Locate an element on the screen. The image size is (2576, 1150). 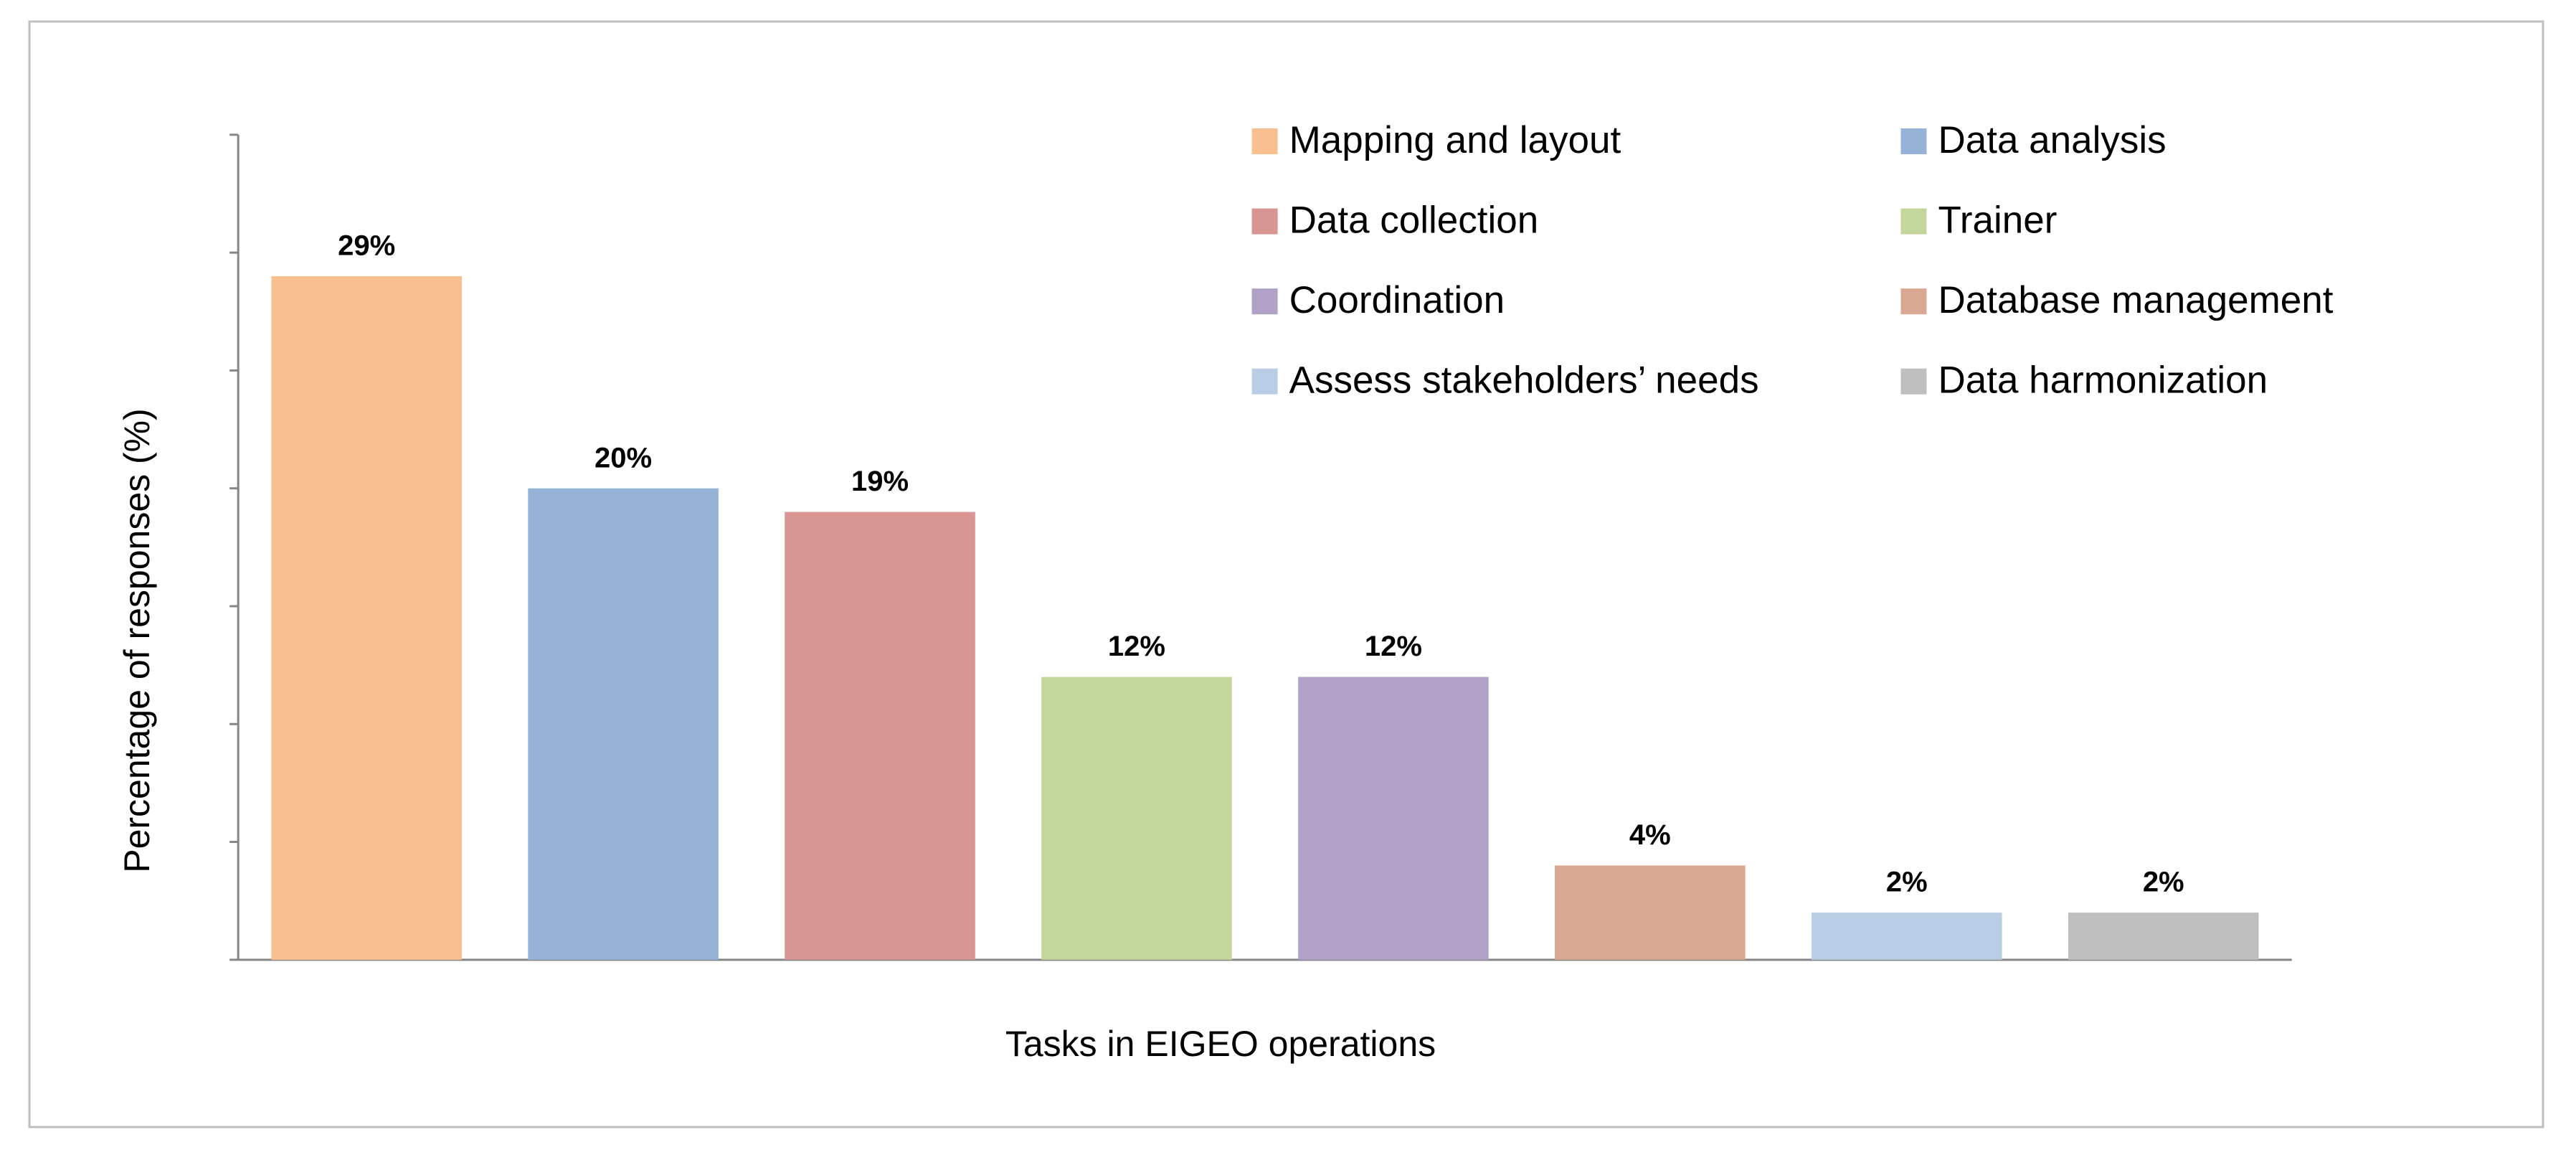
data-label: 29% is located at coordinates (366, 246).